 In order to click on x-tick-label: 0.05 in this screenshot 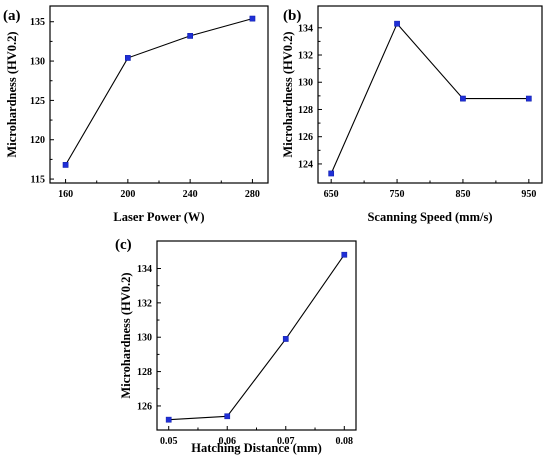, I will do `click(169, 441)`.